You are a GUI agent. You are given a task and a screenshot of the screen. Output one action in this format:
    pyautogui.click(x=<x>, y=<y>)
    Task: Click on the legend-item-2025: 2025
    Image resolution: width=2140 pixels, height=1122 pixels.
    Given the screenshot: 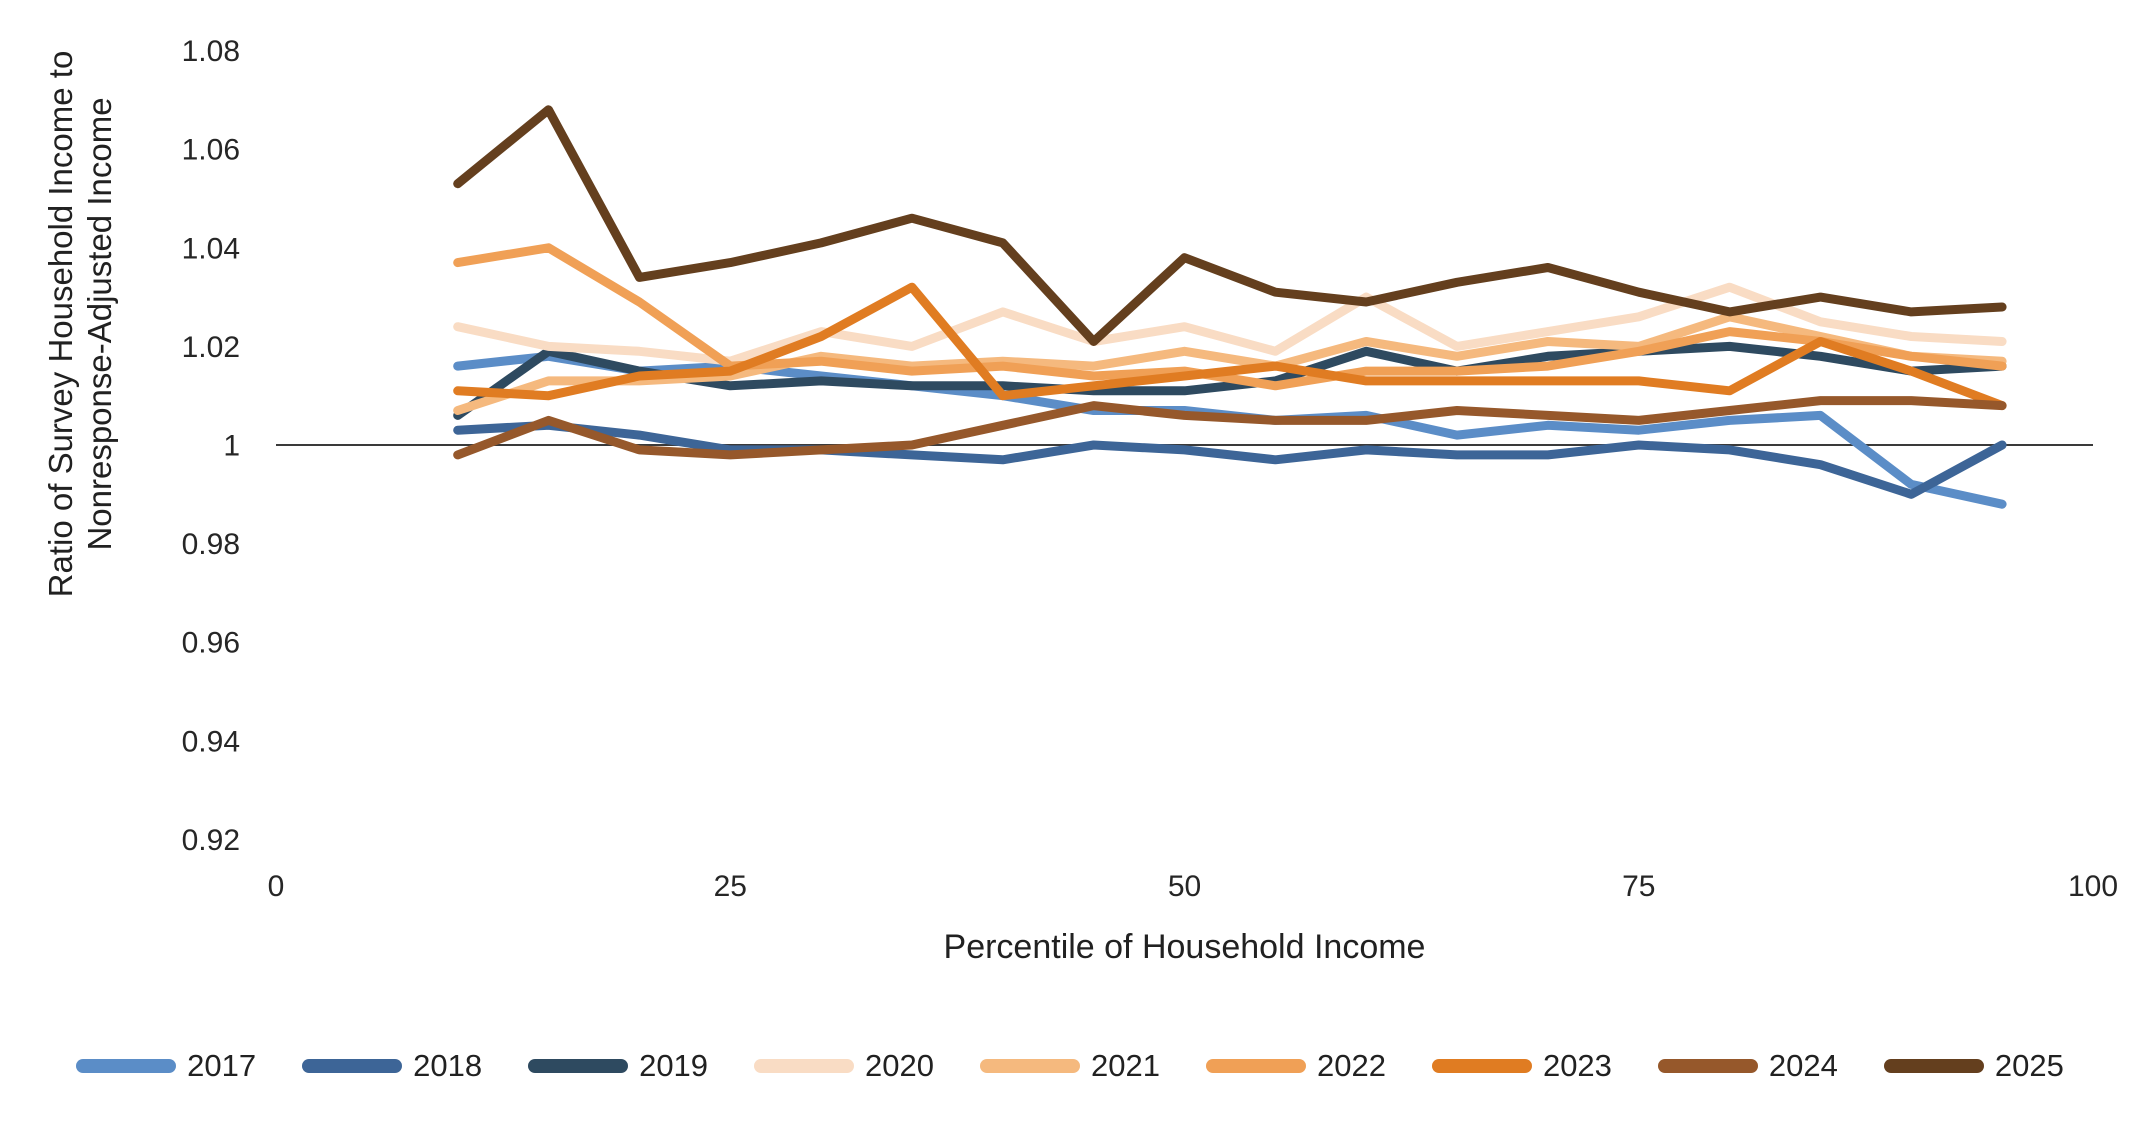 What is the action you would take?
    pyautogui.click(x=1973, y=1066)
    